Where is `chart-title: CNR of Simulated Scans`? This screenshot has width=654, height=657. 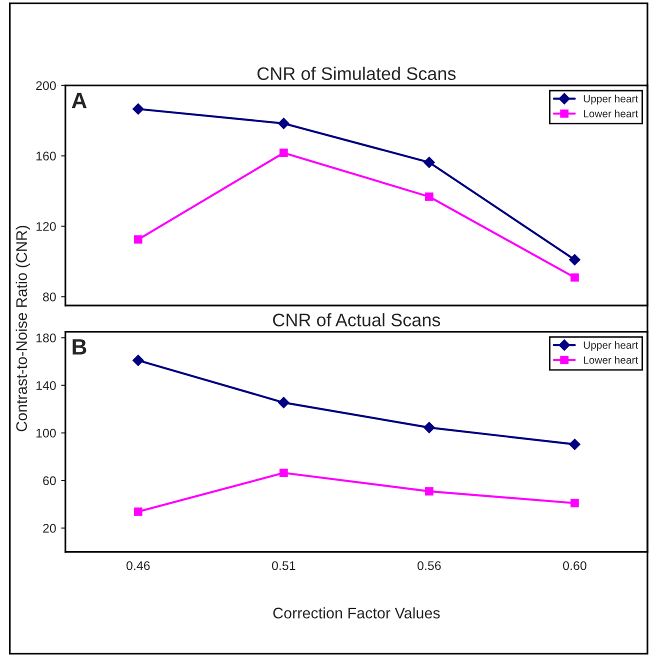 chart-title: CNR of Simulated Scans is located at coordinates (357, 73).